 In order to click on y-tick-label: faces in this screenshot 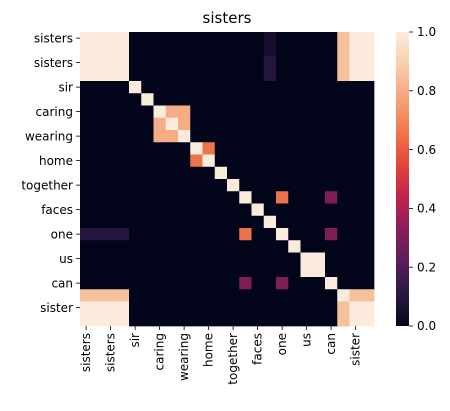, I will do `click(57, 210)`.